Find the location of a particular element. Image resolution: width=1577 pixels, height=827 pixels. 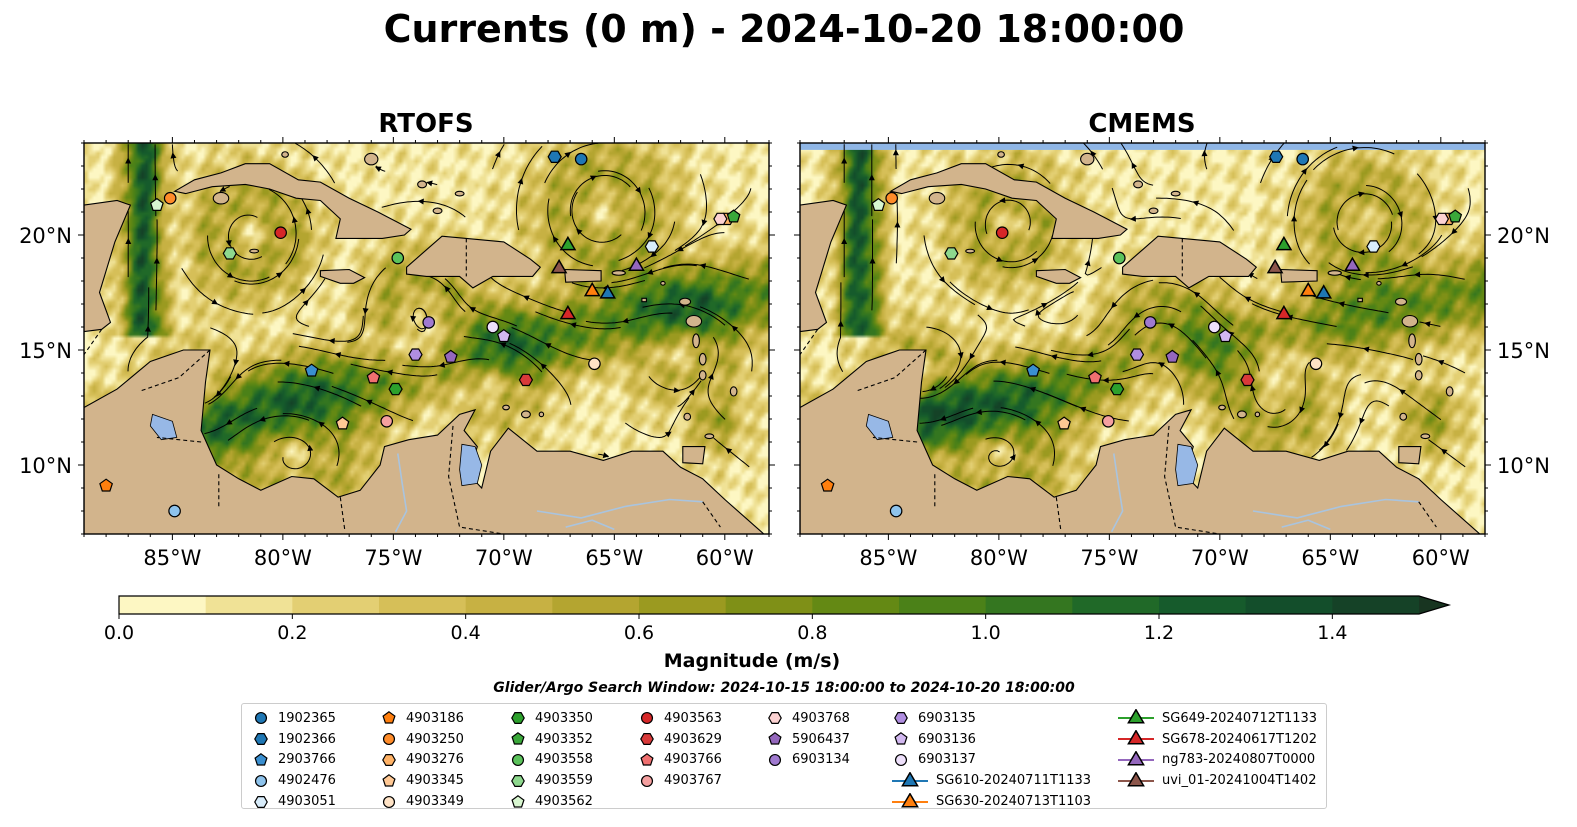

colorbar-tick-label: 1.0 is located at coordinates (986, 633).